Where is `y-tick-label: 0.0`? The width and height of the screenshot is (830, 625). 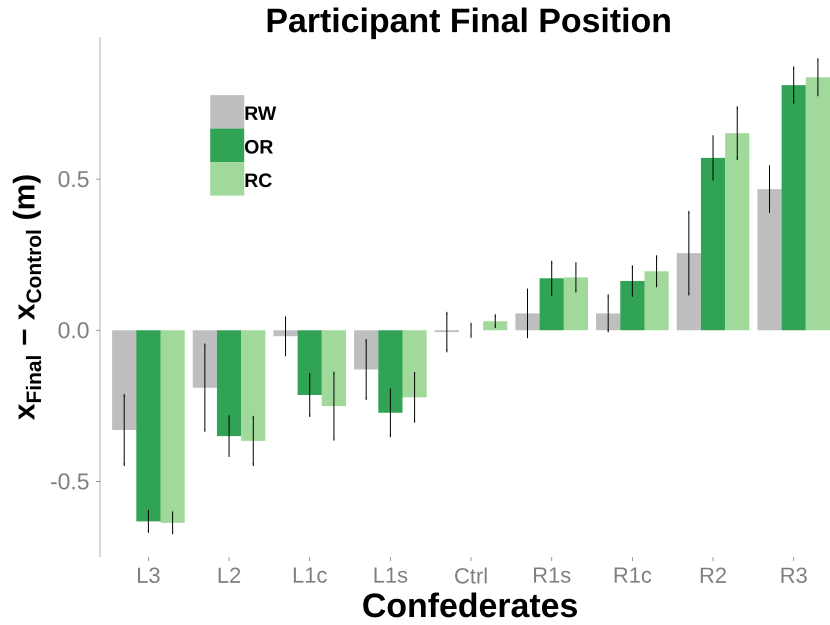 y-tick-label: 0.0 is located at coordinates (73, 330).